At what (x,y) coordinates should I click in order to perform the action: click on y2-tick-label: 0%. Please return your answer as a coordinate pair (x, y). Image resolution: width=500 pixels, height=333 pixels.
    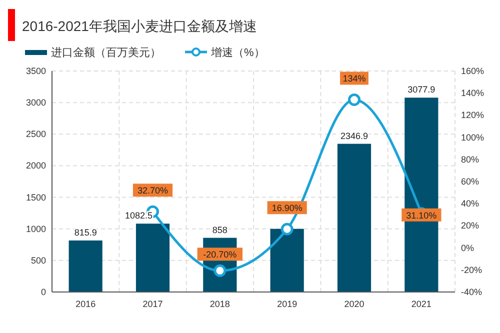
    Looking at the image, I should click on (467, 247).